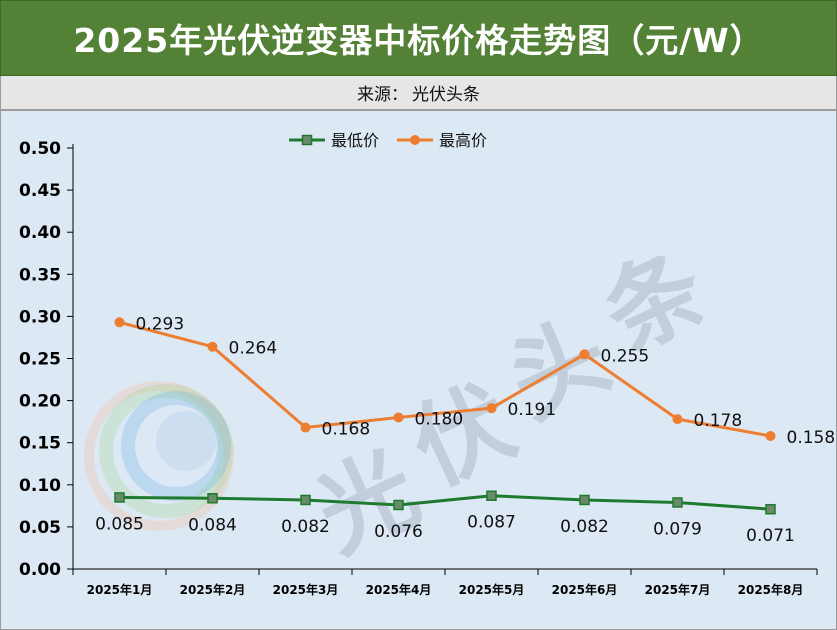  I want to click on data-label: 0.076, so click(398, 532).